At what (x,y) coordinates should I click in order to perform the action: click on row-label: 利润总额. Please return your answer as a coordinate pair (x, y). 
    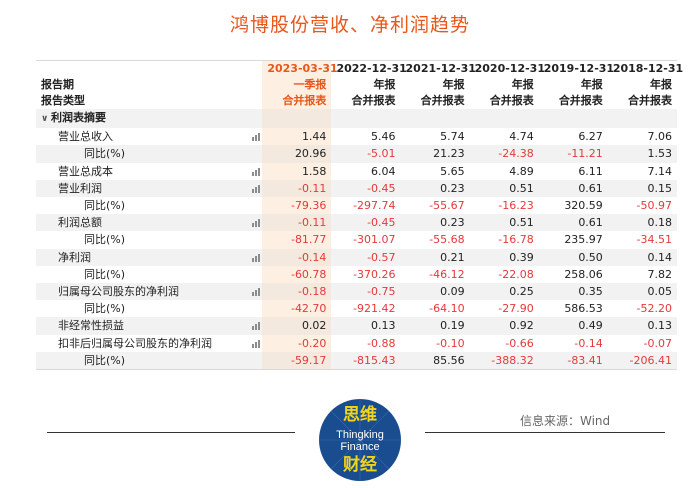
    Looking at the image, I should click on (80, 223).